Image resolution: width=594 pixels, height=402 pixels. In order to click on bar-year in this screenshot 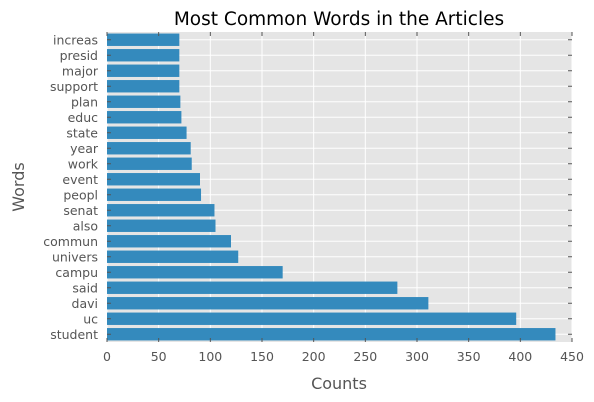, I will do `click(149, 148)`.